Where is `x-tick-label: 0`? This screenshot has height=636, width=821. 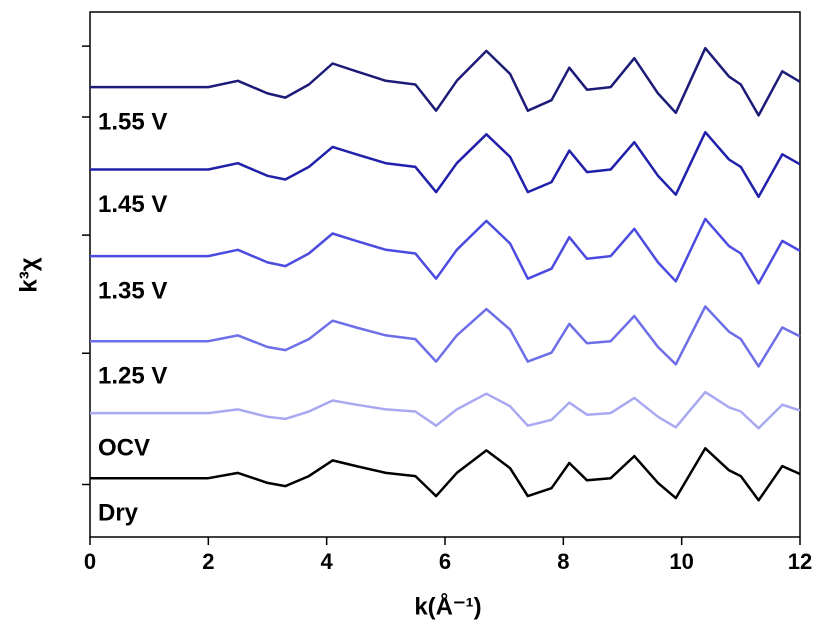
x-tick-label: 0 is located at coordinates (90, 561).